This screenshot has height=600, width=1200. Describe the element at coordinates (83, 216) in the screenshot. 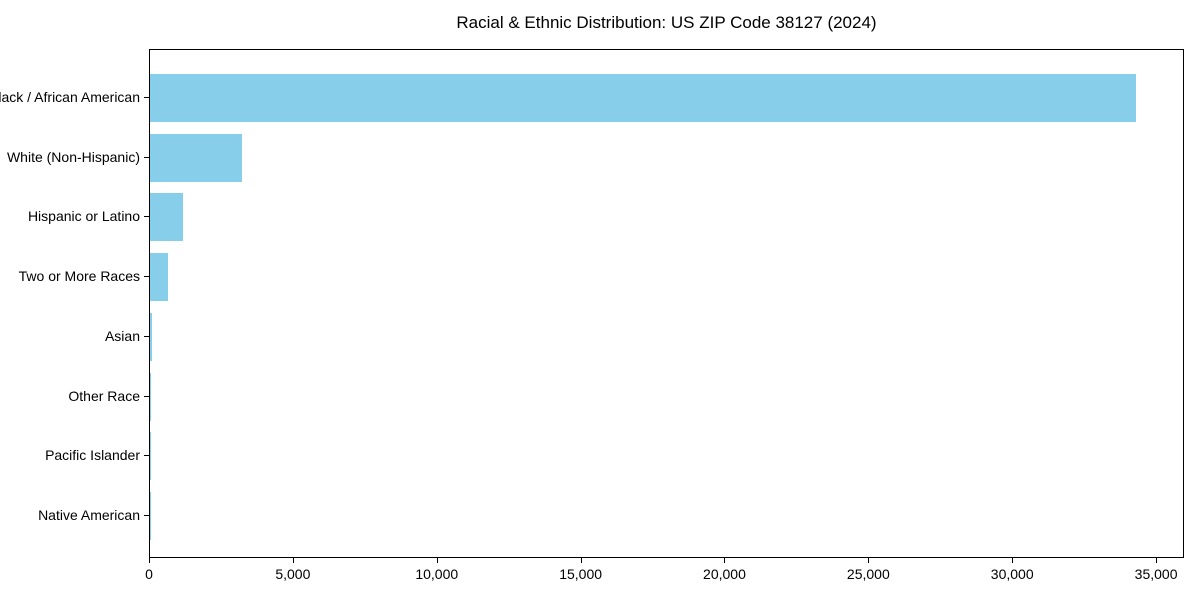

I see `y-tick-label: Hispanic or Latino` at that location.